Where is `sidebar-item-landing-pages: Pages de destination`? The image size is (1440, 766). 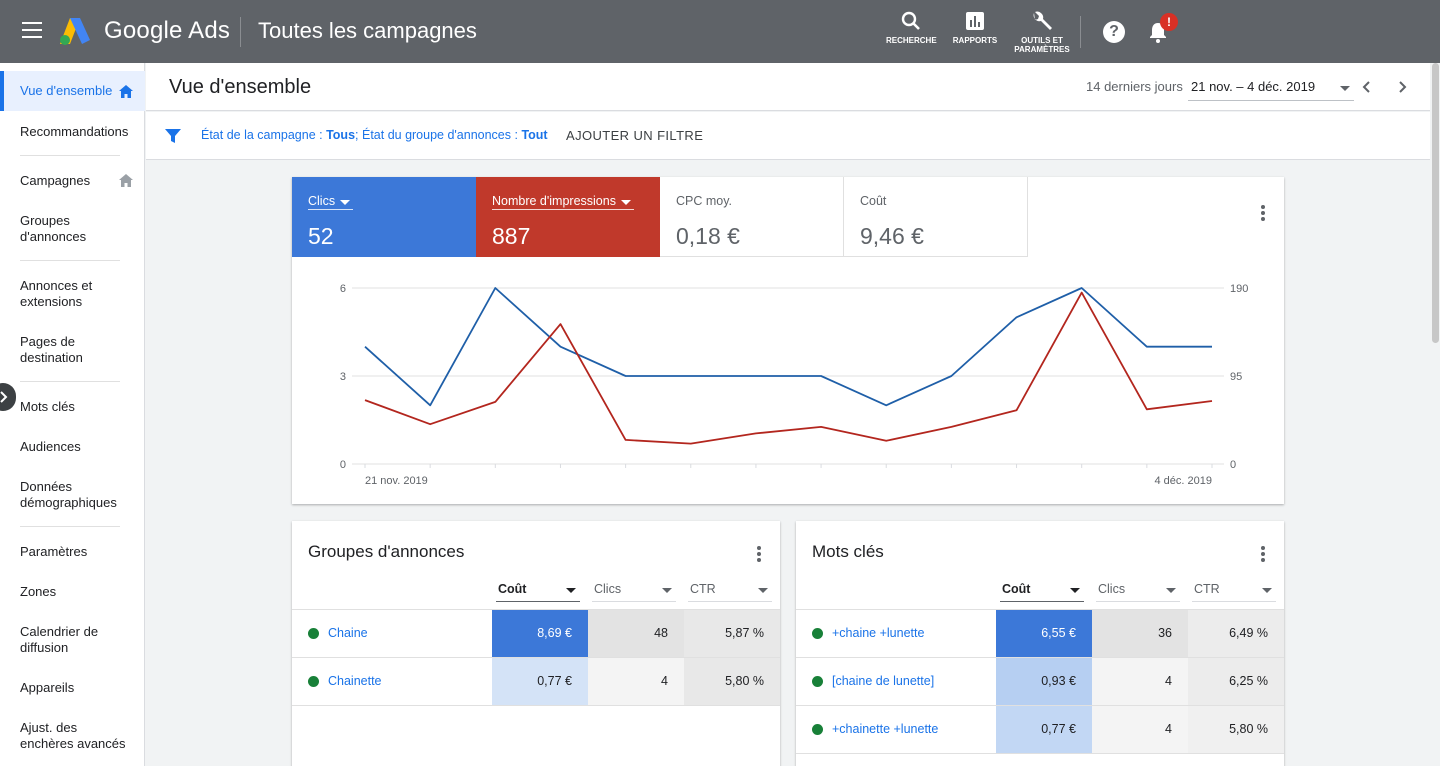
sidebar-item-landing-pages: Pages de destination is located at coordinates (72, 350).